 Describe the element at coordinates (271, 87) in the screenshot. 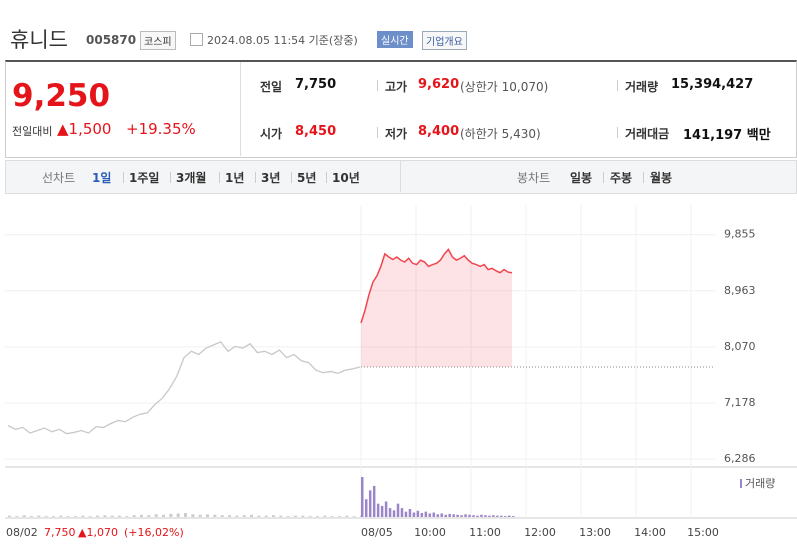

I see `stat-label: 전일` at that location.